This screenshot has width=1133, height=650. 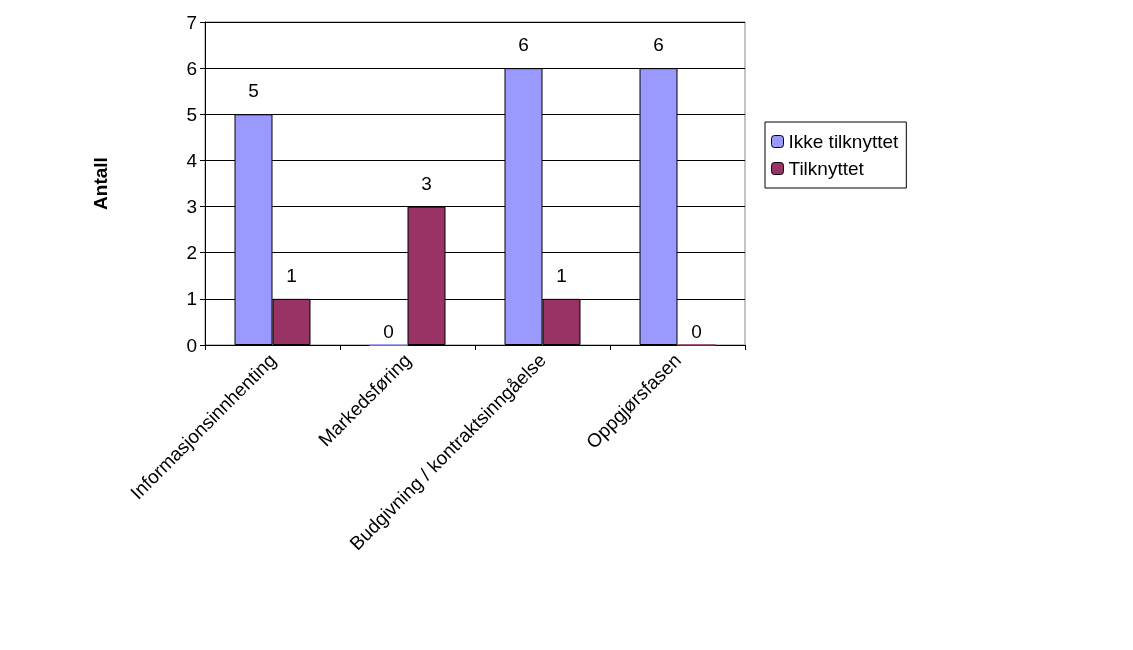 What do you see at coordinates (844, 141) in the screenshot?
I see `legend-label: Ikke tilknyttet` at bounding box center [844, 141].